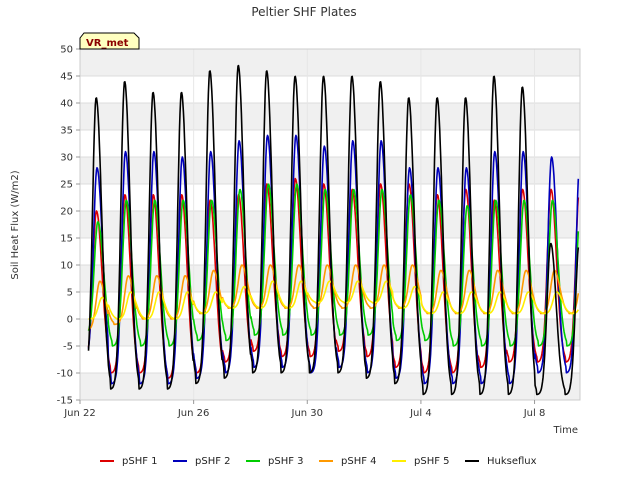 Image resolution: width=640 pixels, height=480 pixels. I want to click on y-tick-label: 20, so click(66, 212).